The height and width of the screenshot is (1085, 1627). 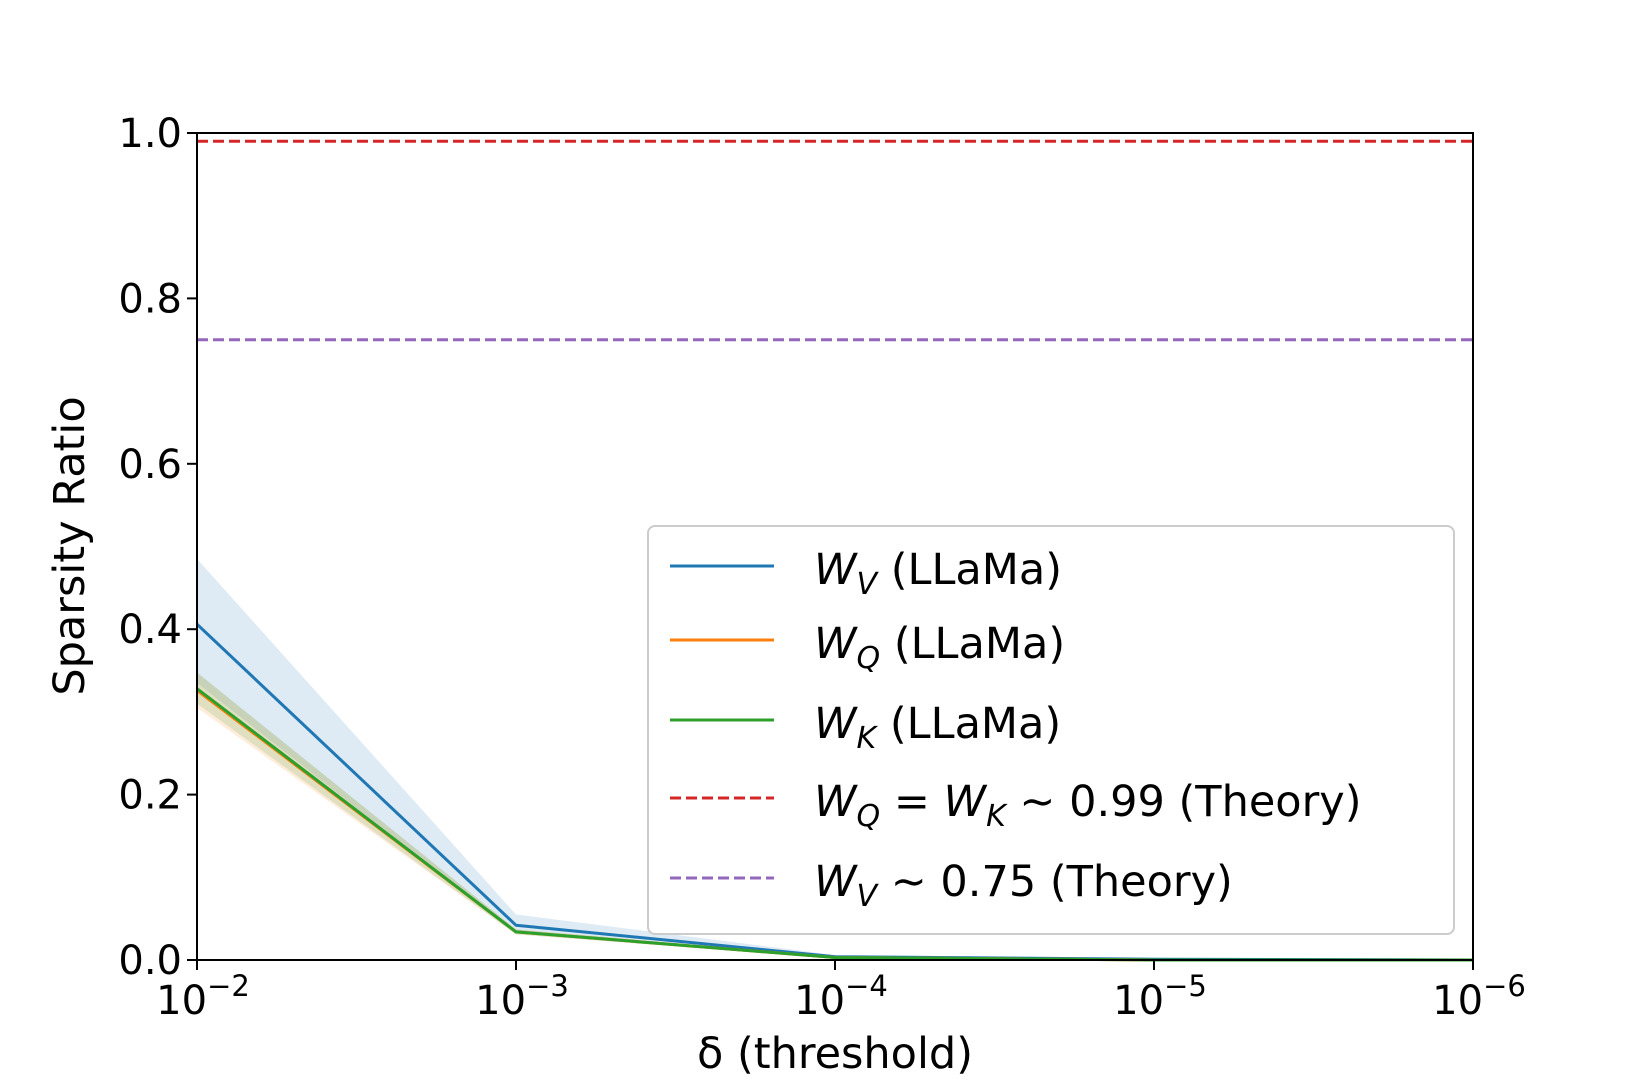 I want to click on x-axis-label: δ (threshold), so click(x=835, y=1054).